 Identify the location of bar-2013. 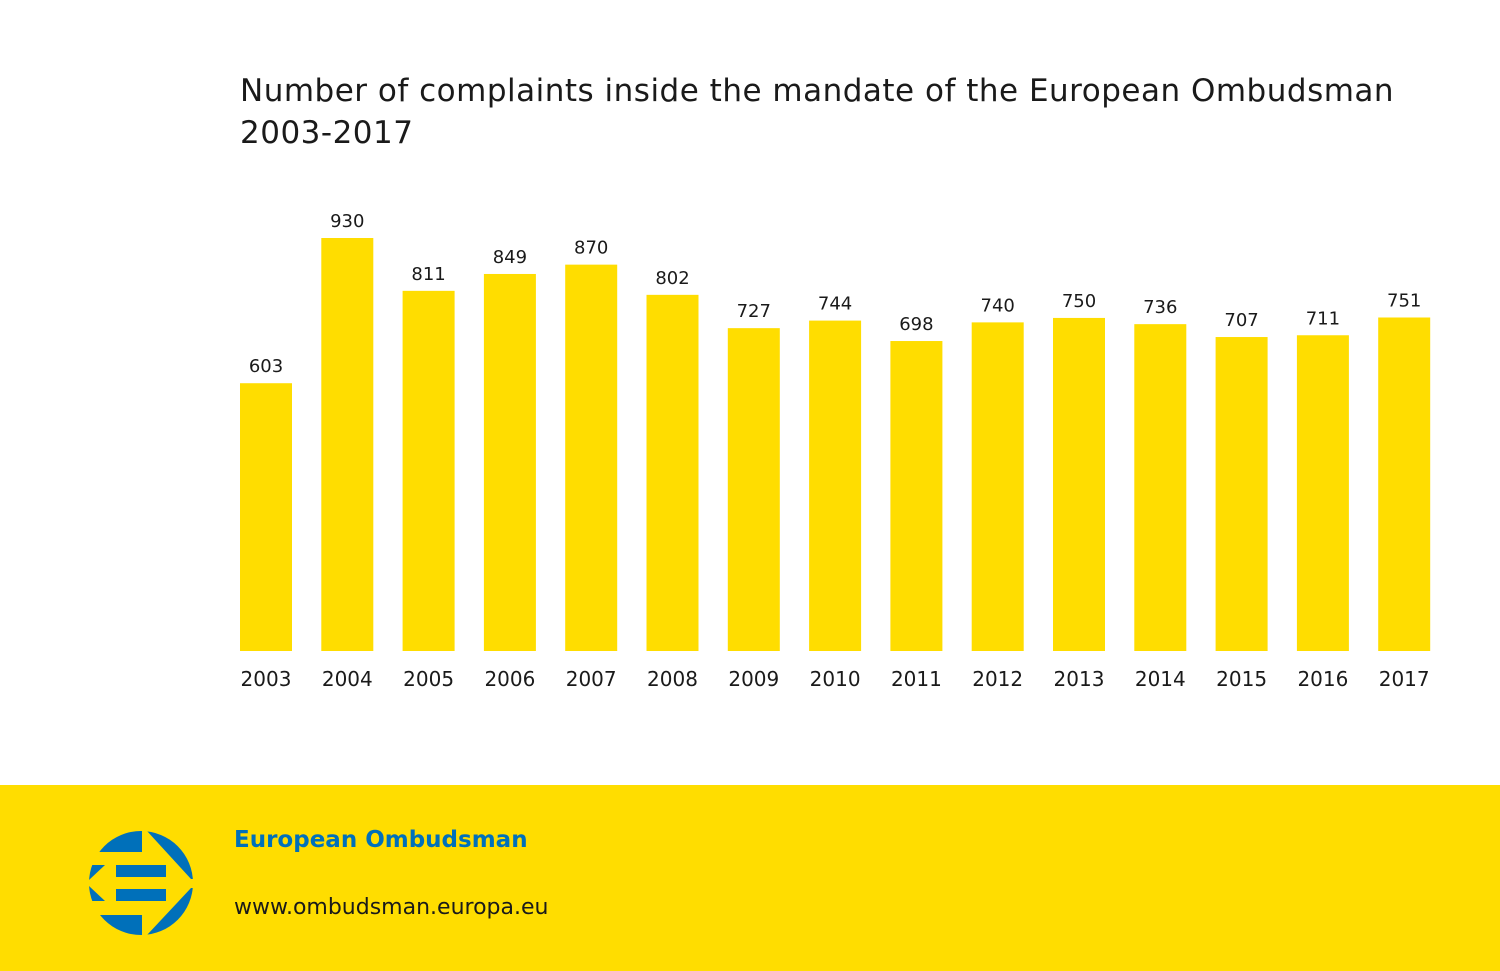
(1079, 484).